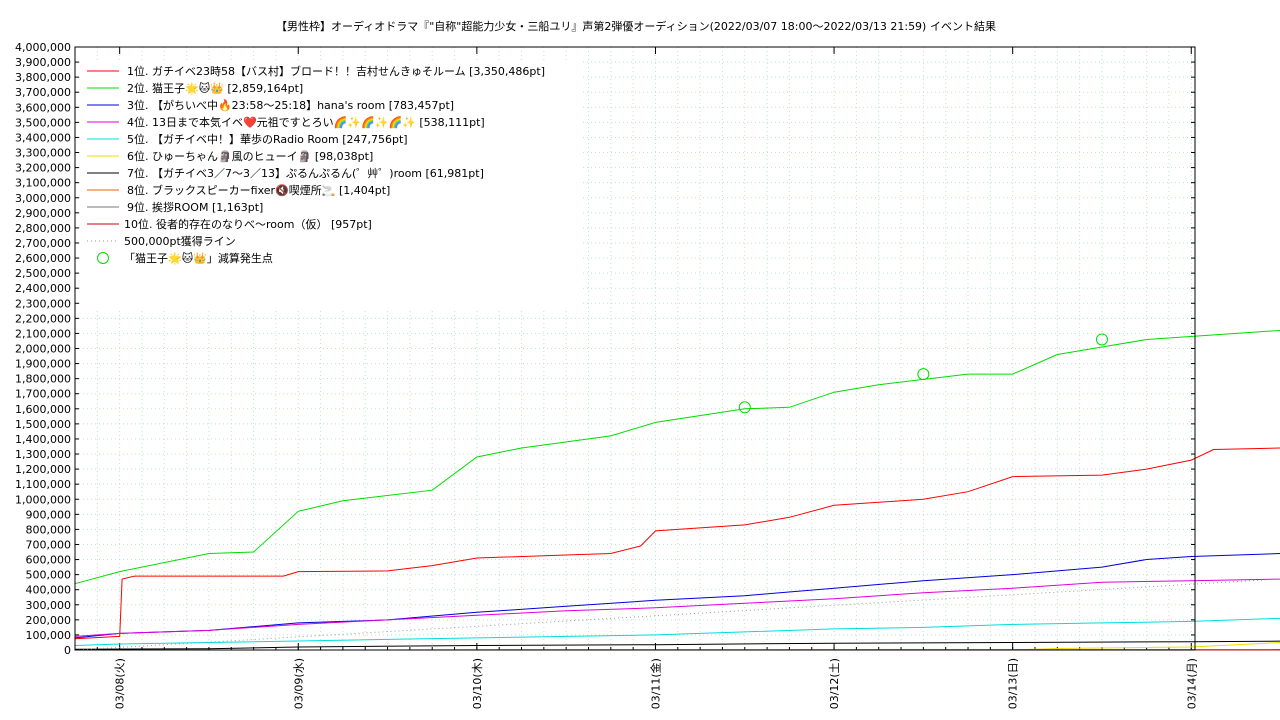  Describe the element at coordinates (120, 683) in the screenshot. I see `x-tick-label: 03/08(火)` at that location.